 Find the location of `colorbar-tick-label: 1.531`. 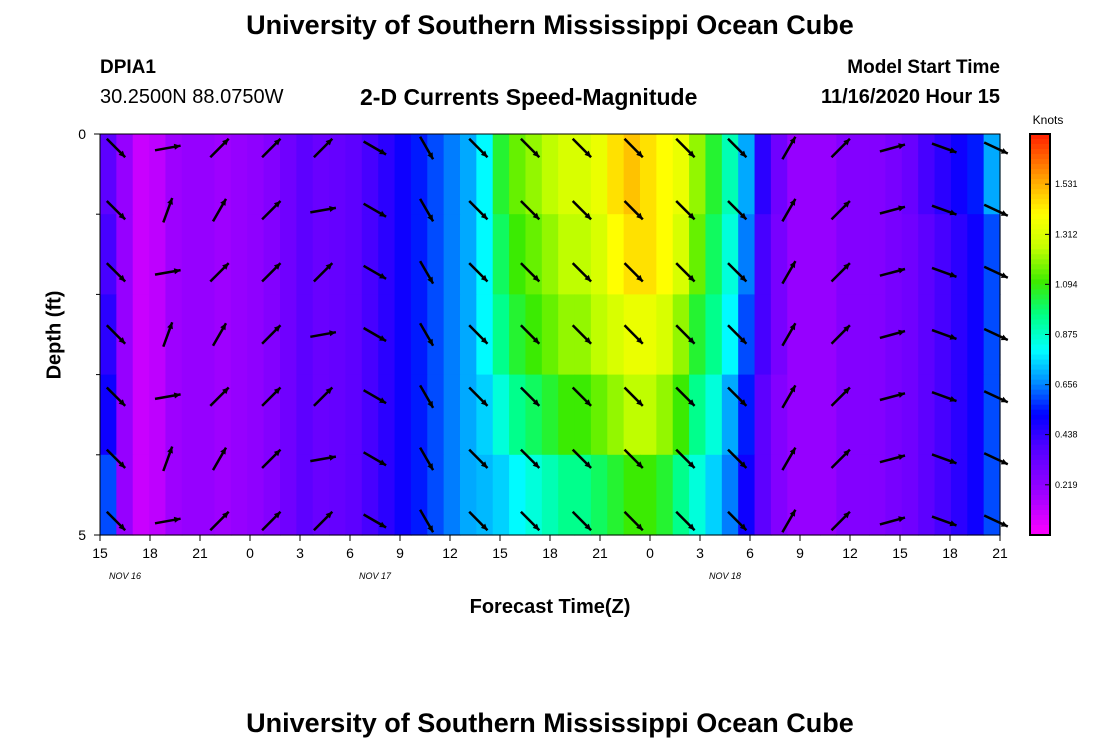

colorbar-tick-label: 1.531 is located at coordinates (1066, 184).